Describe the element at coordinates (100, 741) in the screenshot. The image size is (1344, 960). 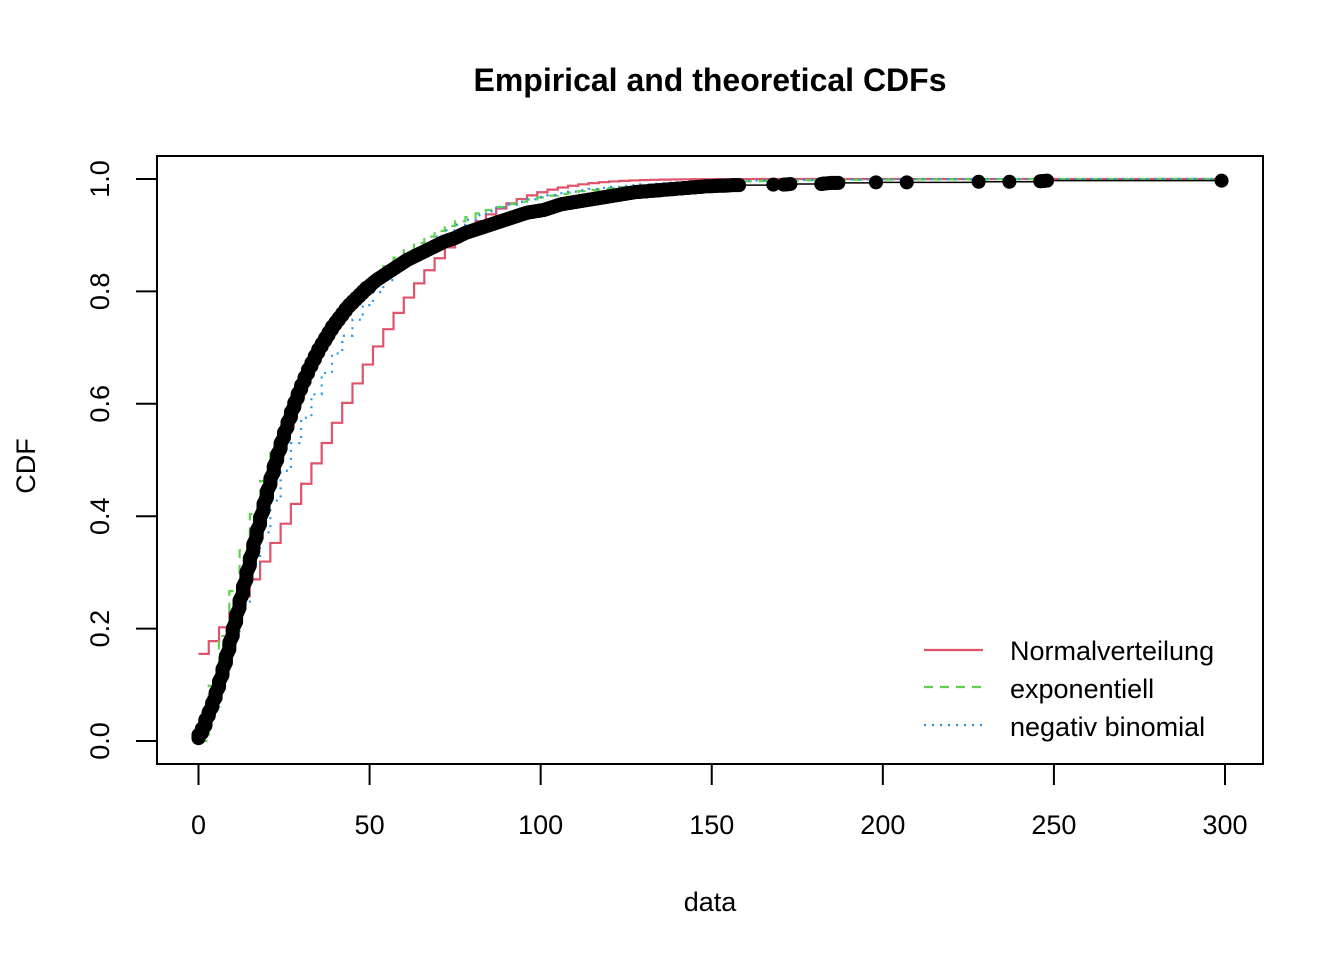
I see `y-tick-label: 0.0` at that location.